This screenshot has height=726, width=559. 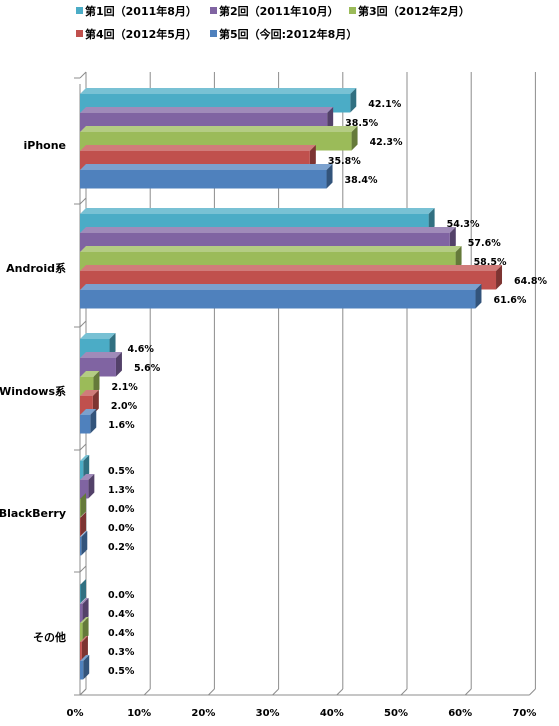 I want to click on x-tick-label: 60%, so click(x=460, y=713).